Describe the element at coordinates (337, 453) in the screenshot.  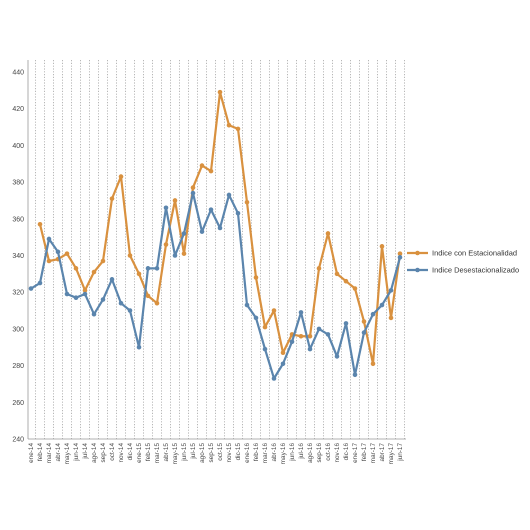
I see `x-tick-label: nov-16` at that location.